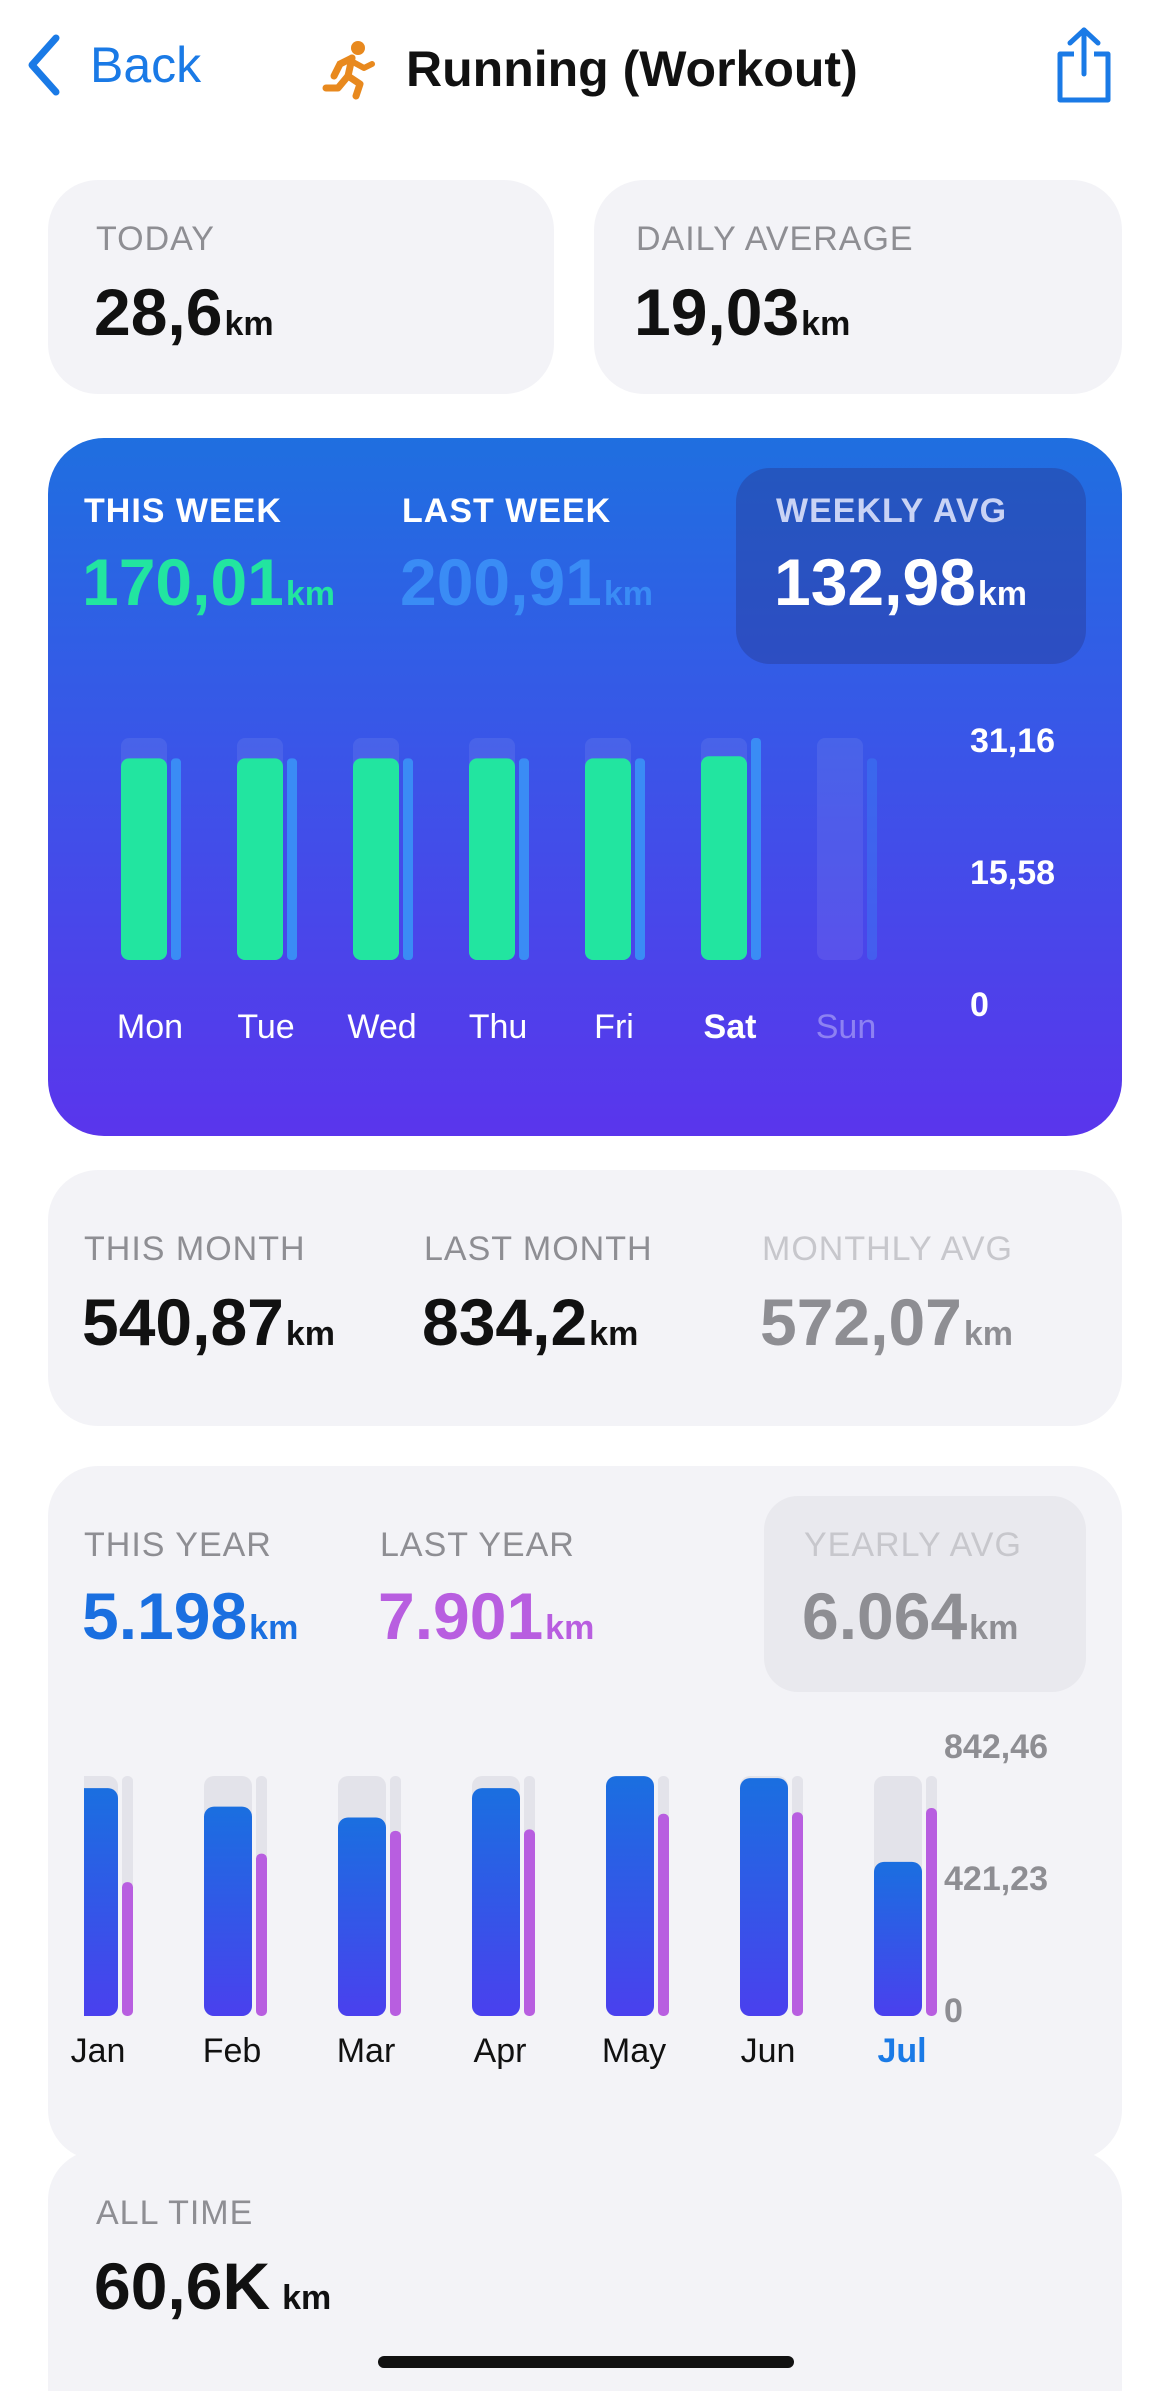  I want to click on year-chart-clip, so click(534, 1916).